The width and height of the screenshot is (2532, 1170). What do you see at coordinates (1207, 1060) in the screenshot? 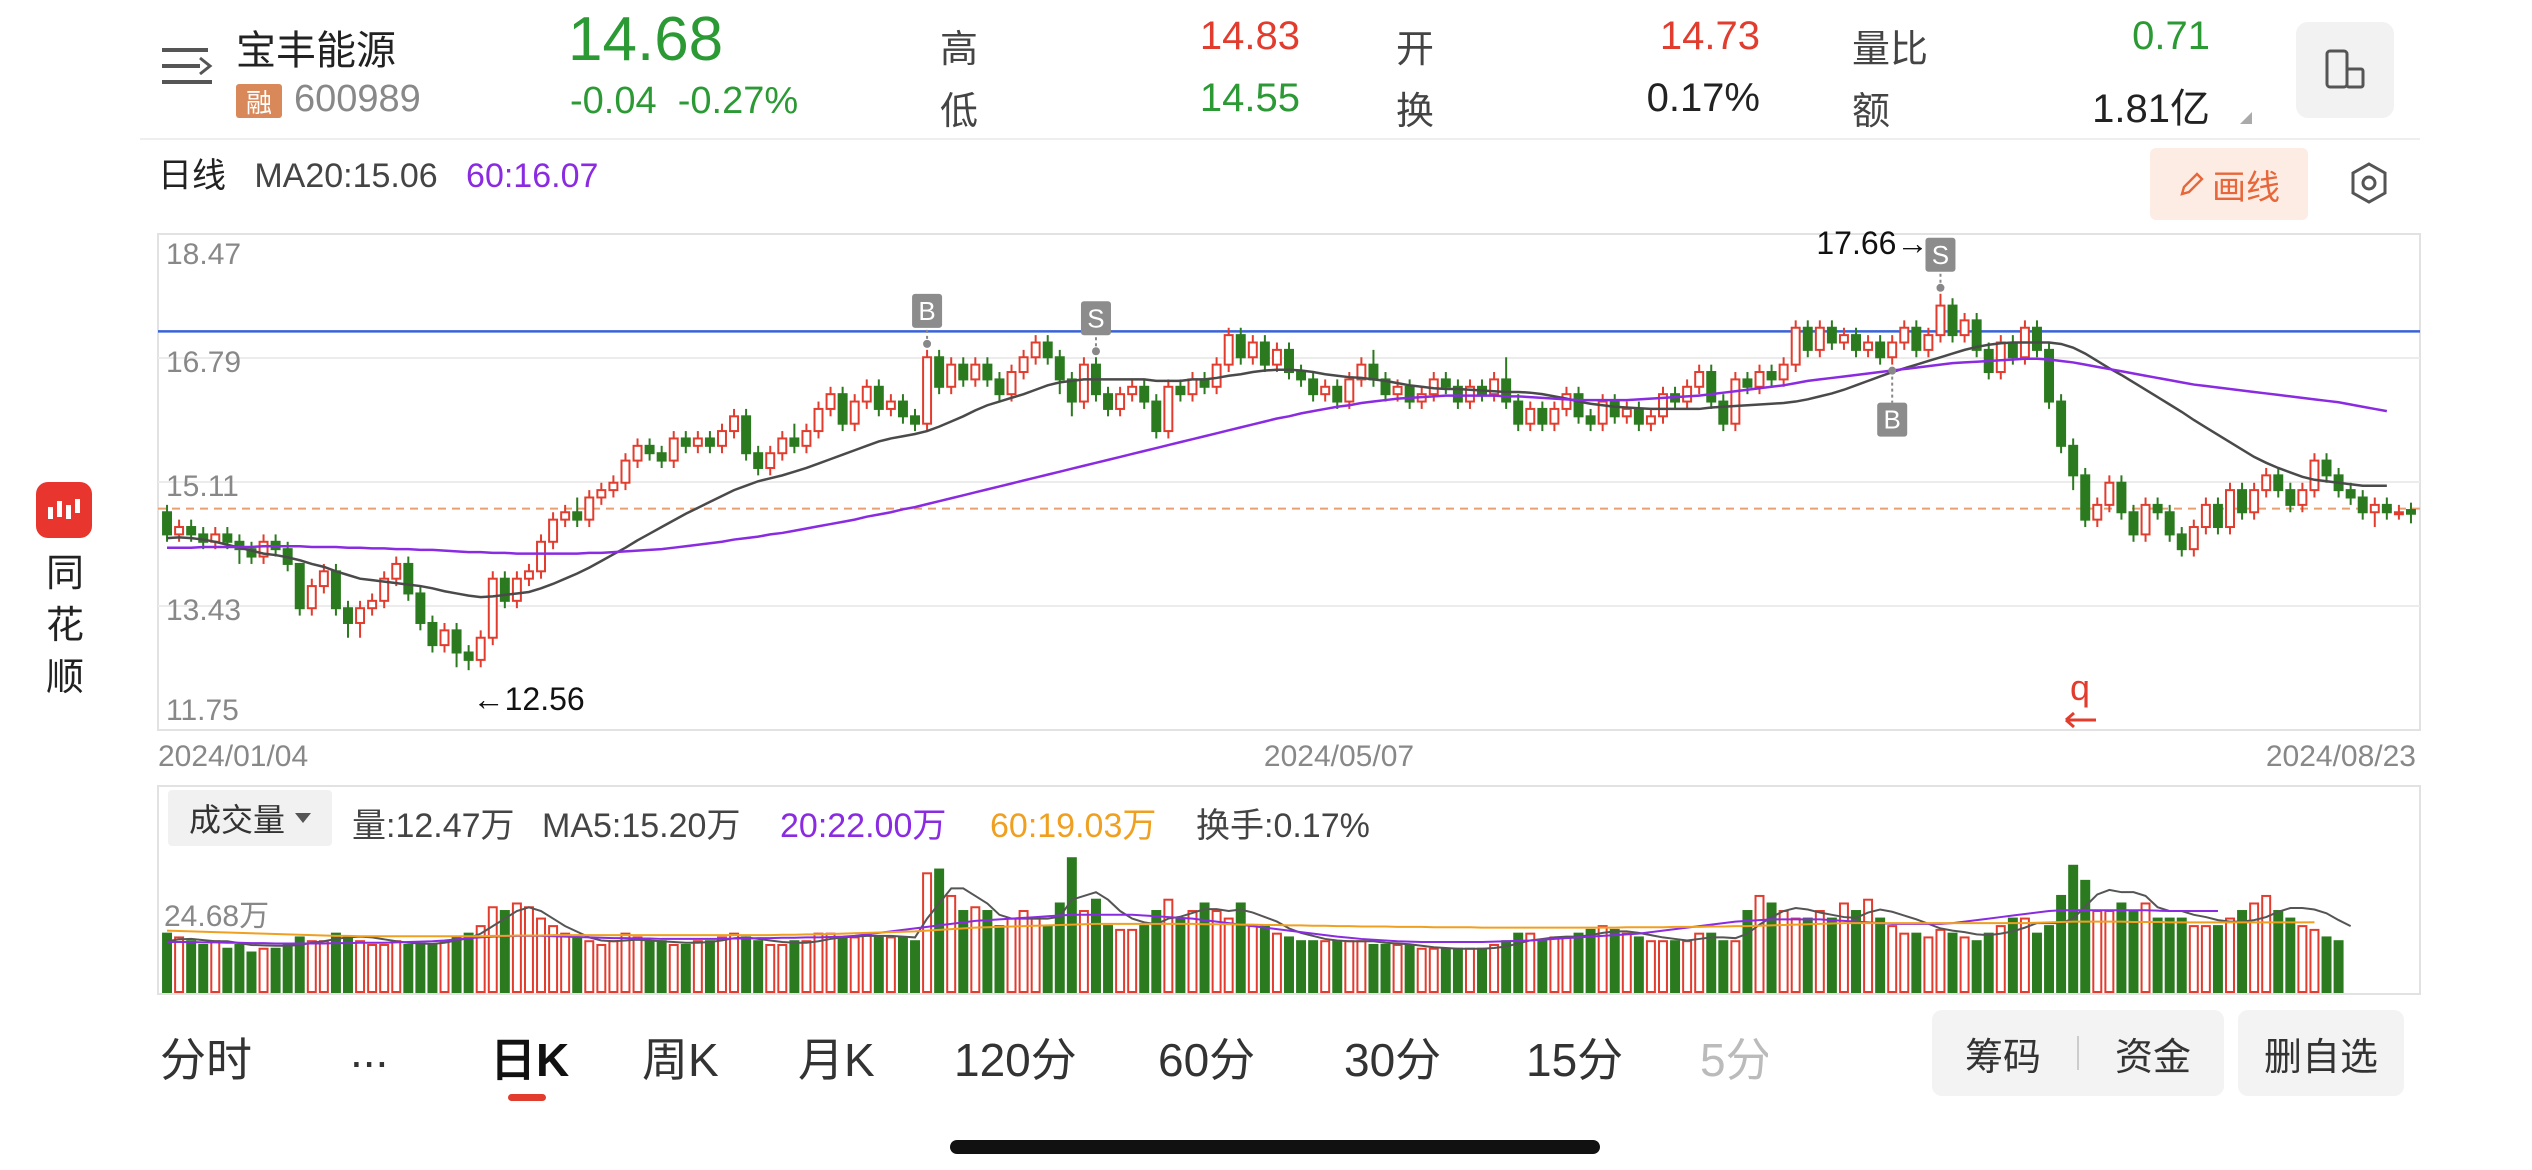
I see `tab-60min: 60分` at bounding box center [1207, 1060].